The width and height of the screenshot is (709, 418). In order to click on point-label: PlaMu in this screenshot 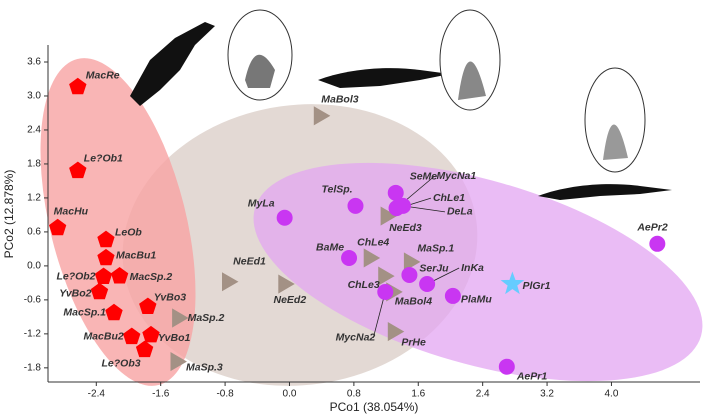, I will do `click(477, 300)`.